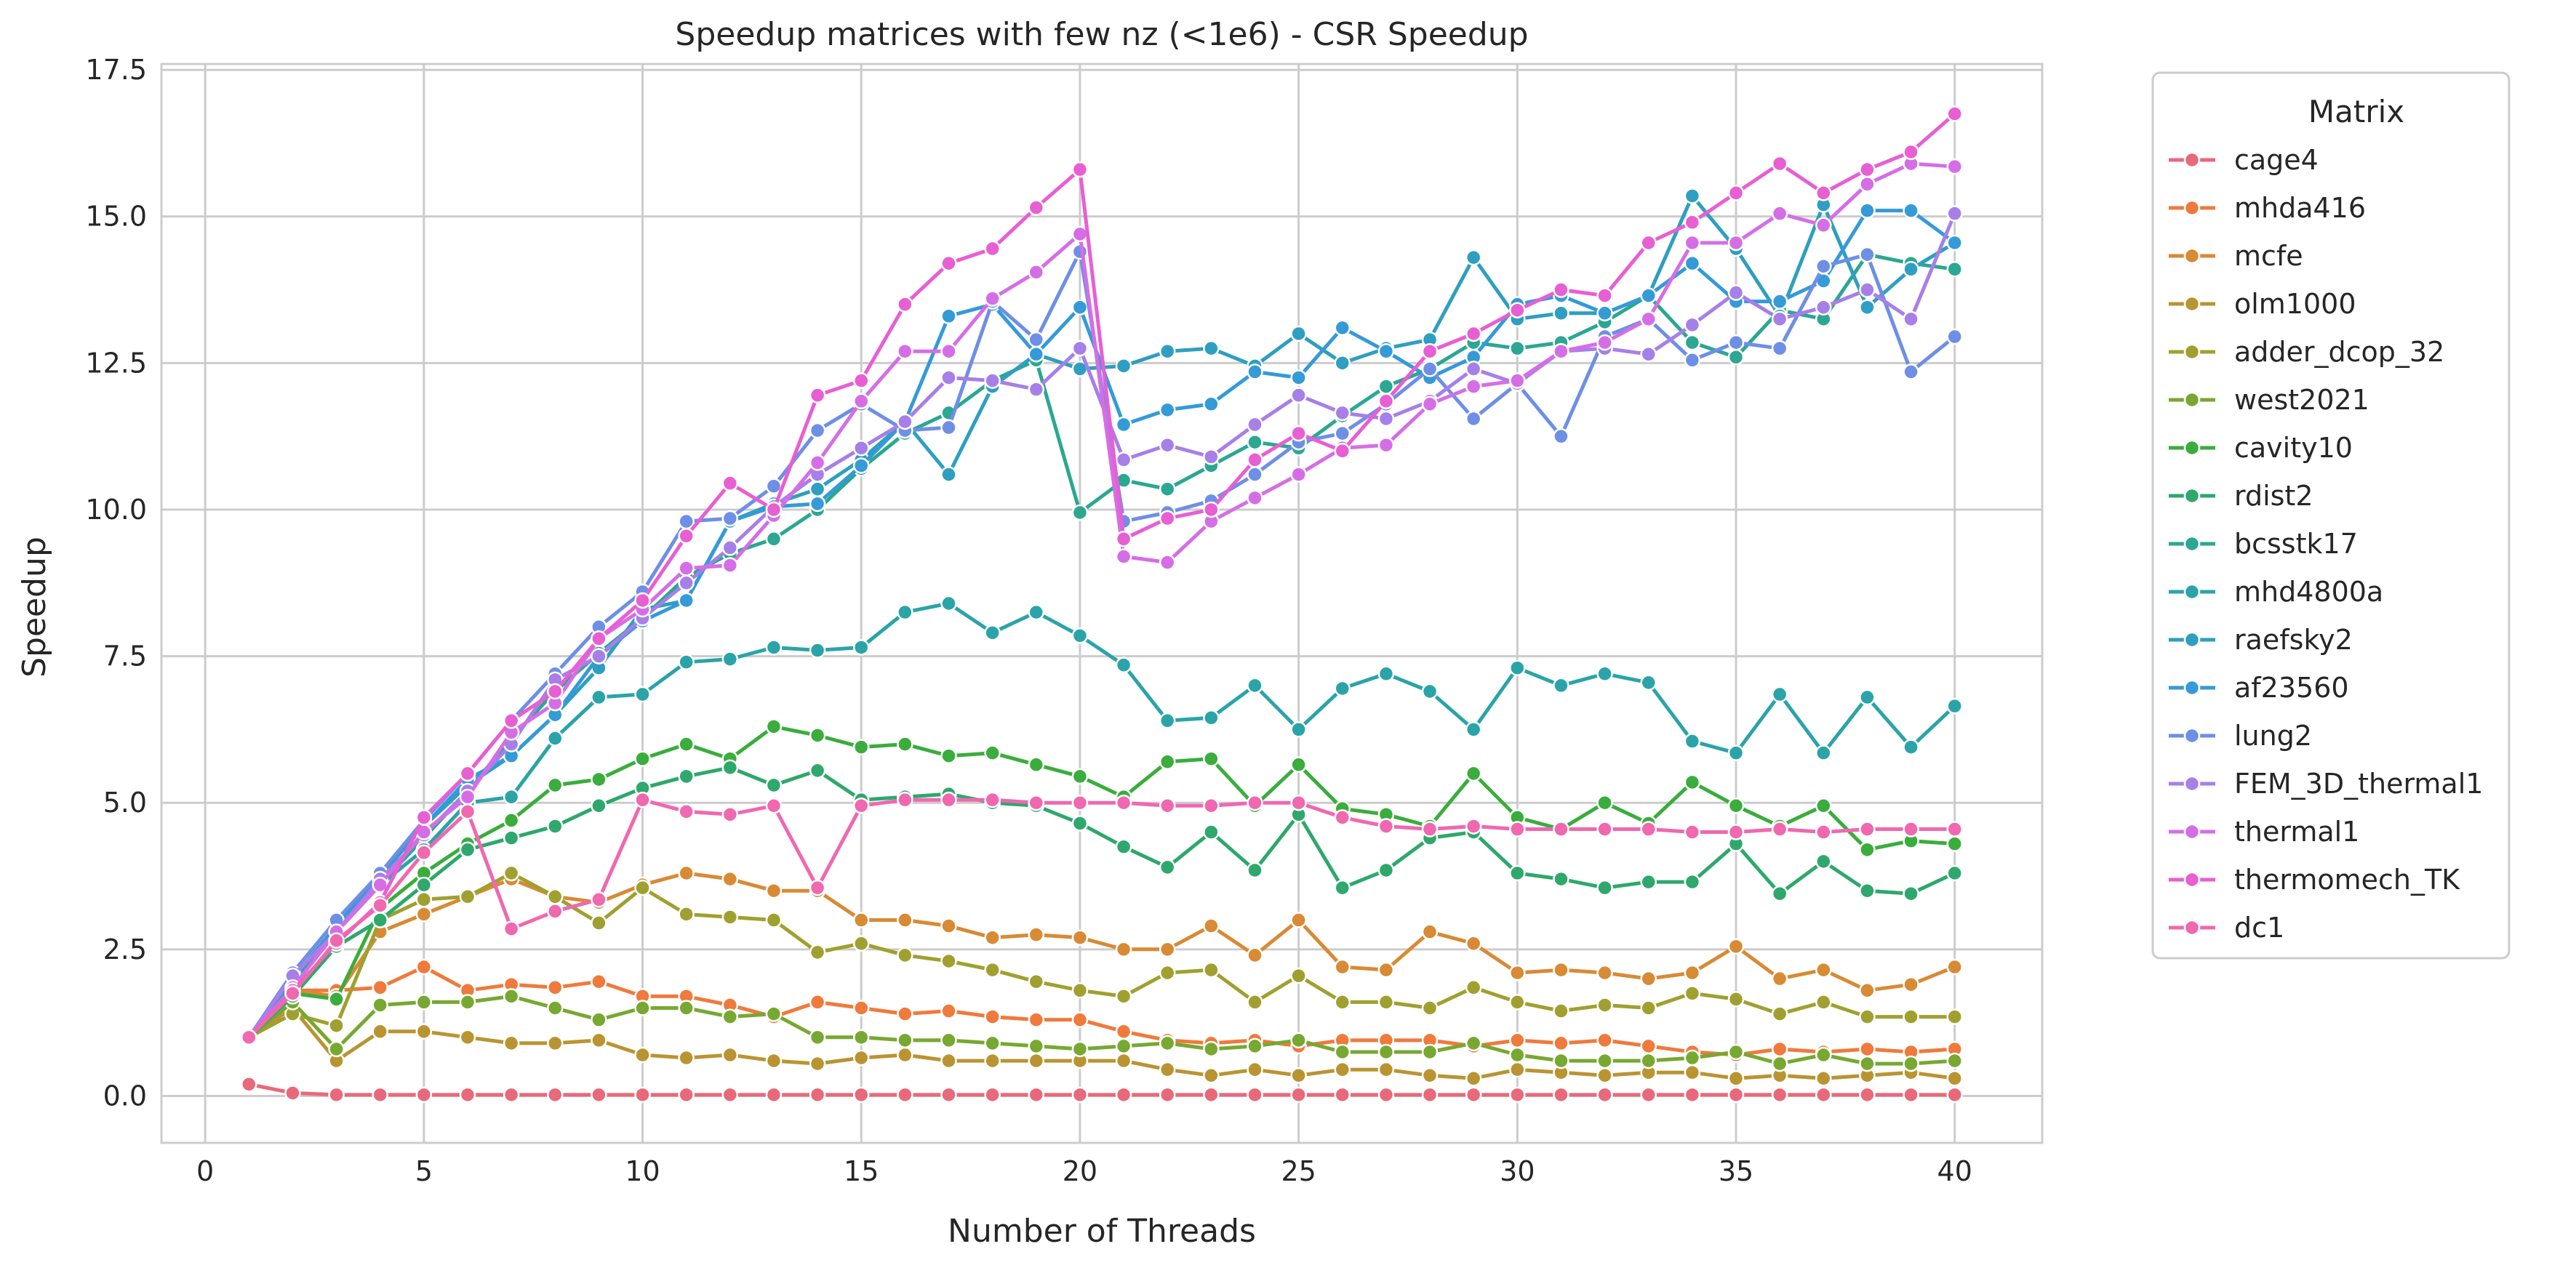 The image size is (2576, 1273). What do you see at coordinates (1102, 1231) in the screenshot?
I see `x-axis-label: Number of Threads` at bounding box center [1102, 1231].